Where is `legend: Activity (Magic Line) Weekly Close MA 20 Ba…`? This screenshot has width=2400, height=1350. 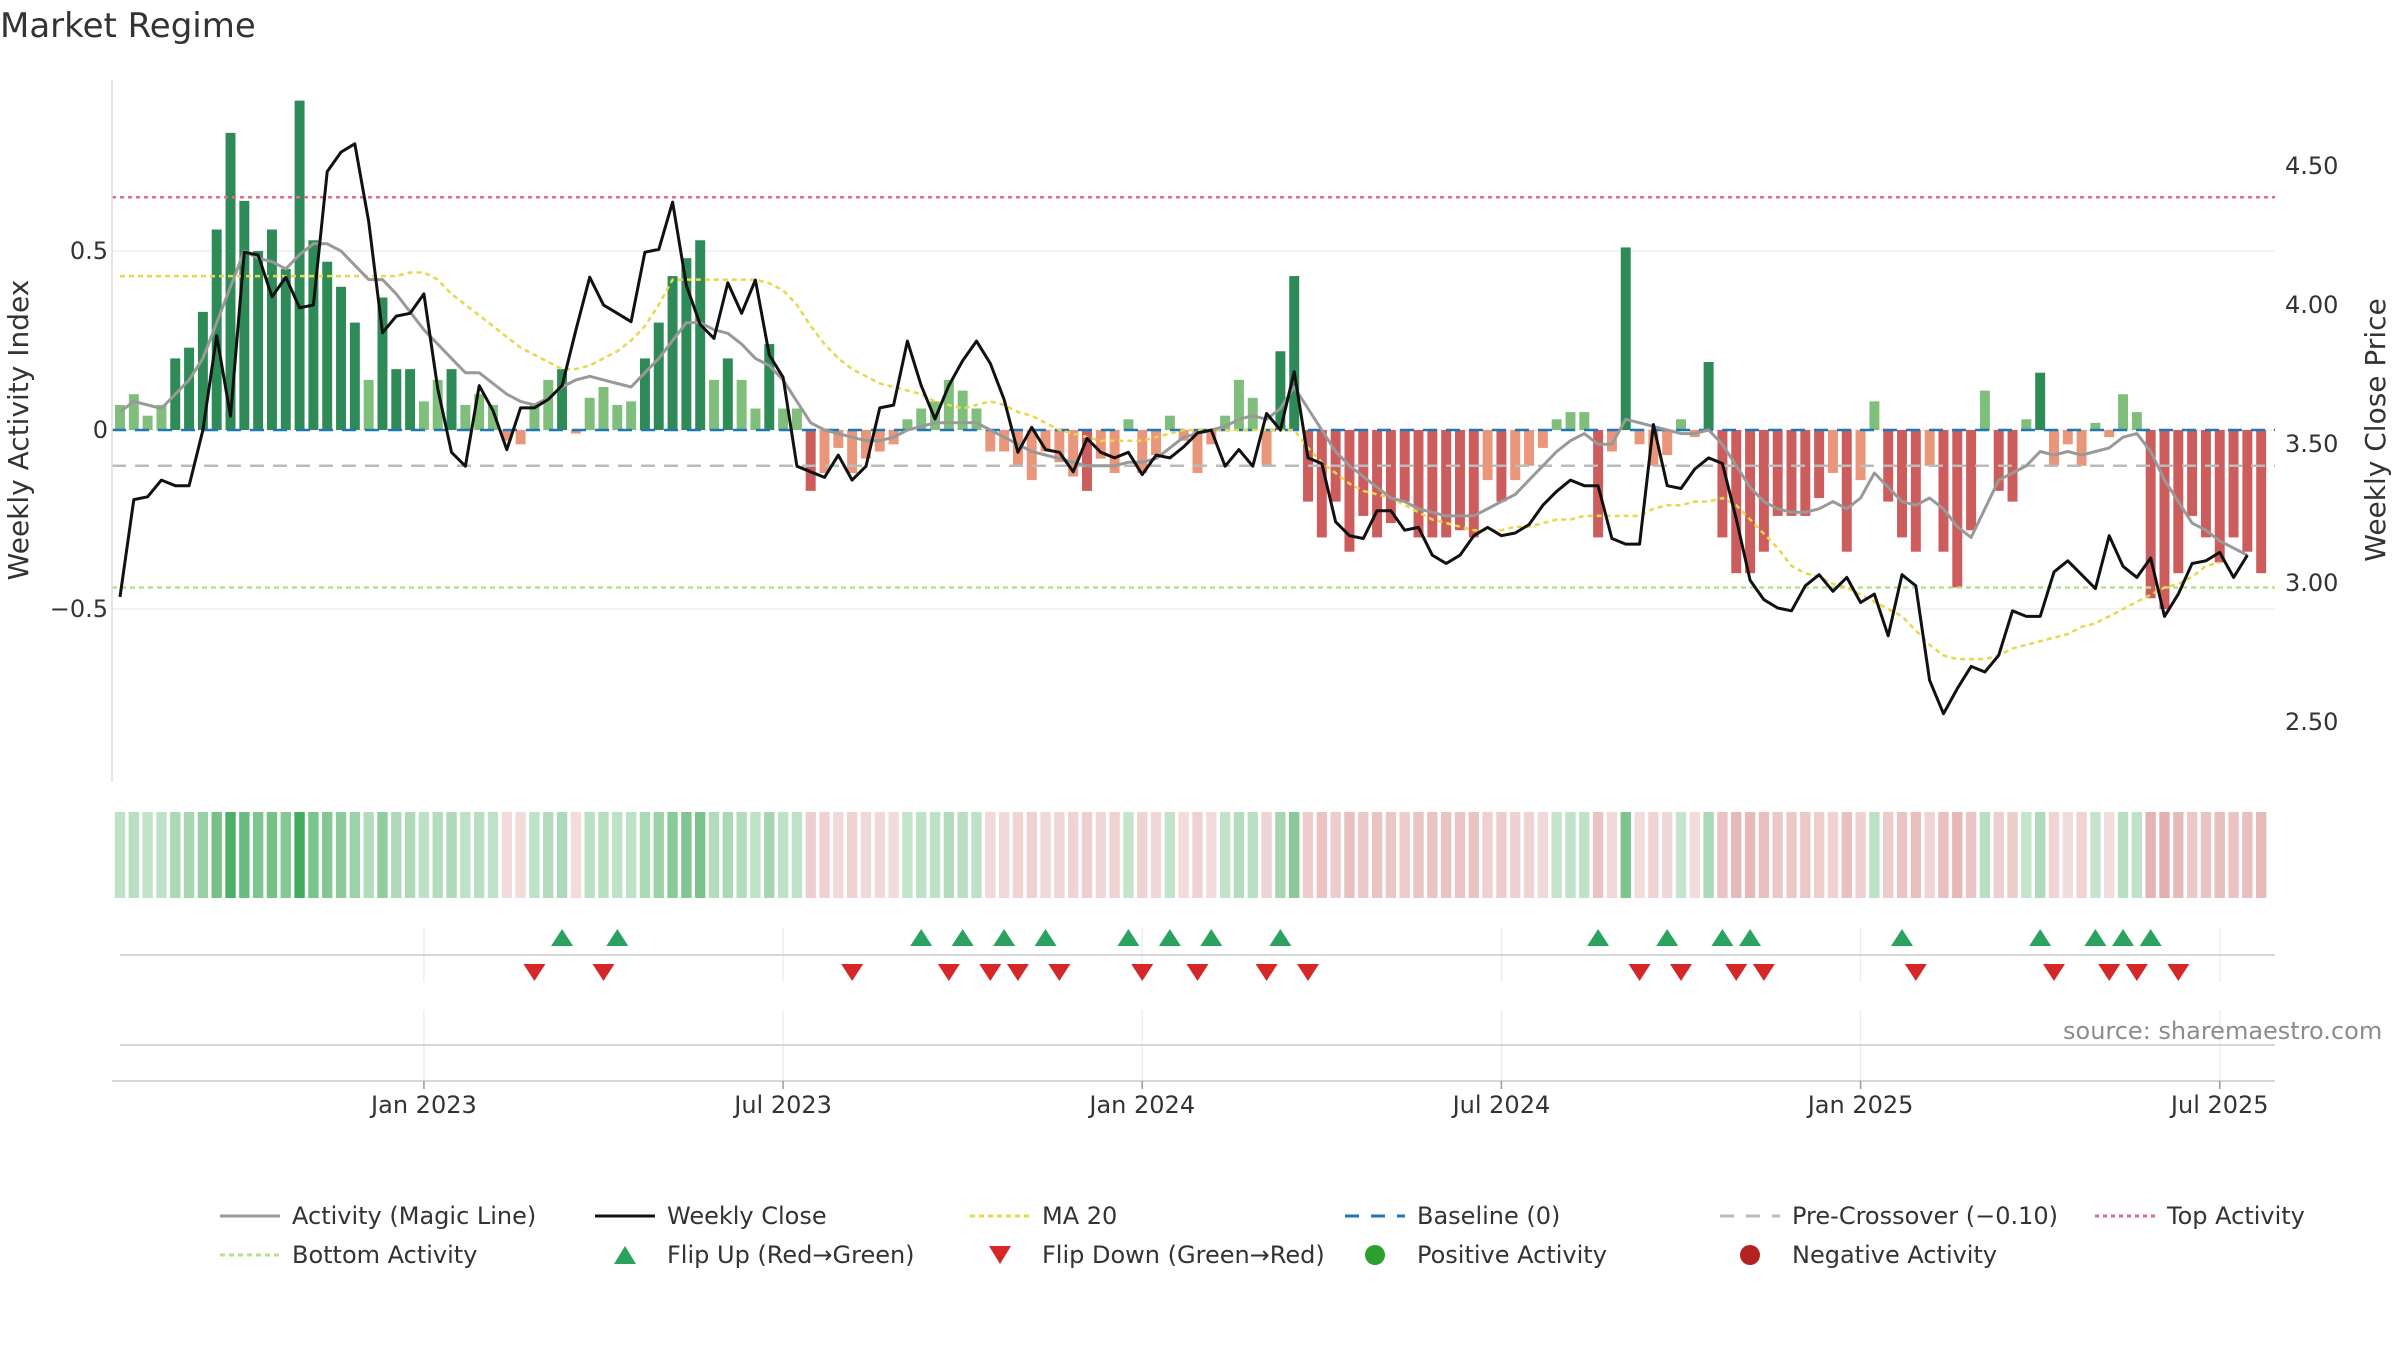
legend: Activity (Magic Line) Weekly Close MA 20 Ba… is located at coordinates (1262, 1235).